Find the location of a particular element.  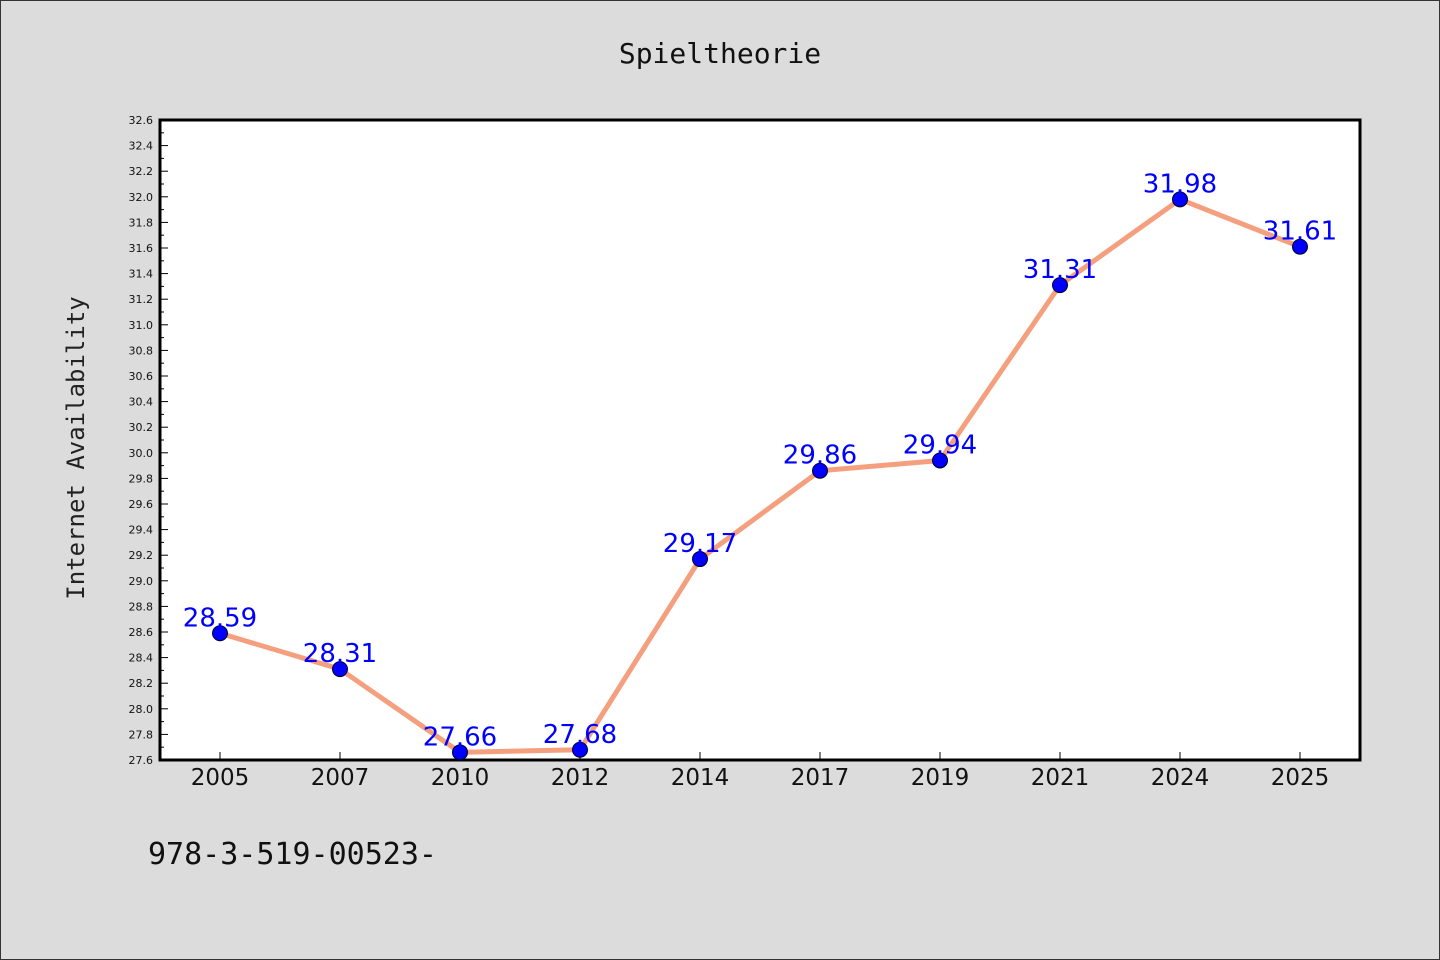

y-tick-label: 28.6 is located at coordinates (141, 632).